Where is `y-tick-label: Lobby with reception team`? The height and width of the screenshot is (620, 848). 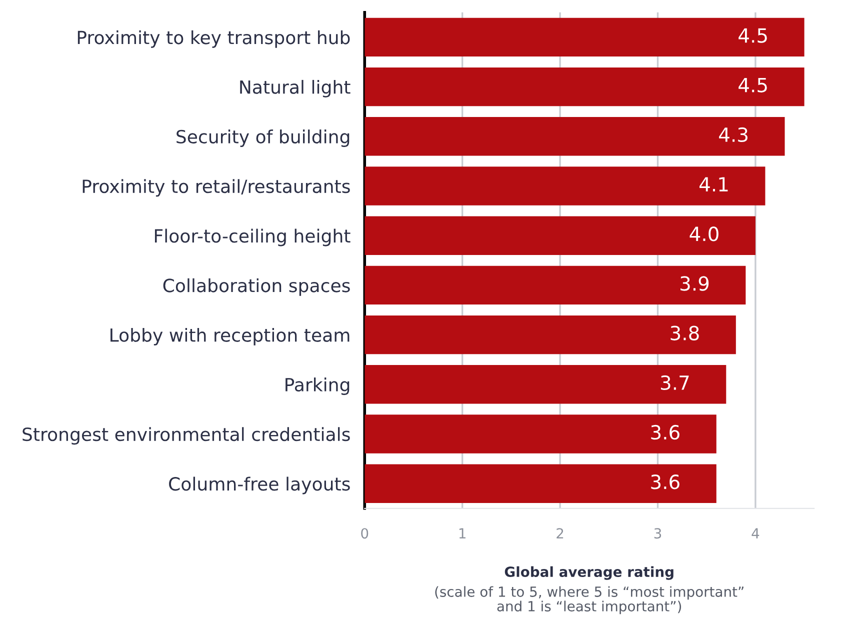 y-tick-label: Lobby with reception team is located at coordinates (230, 337).